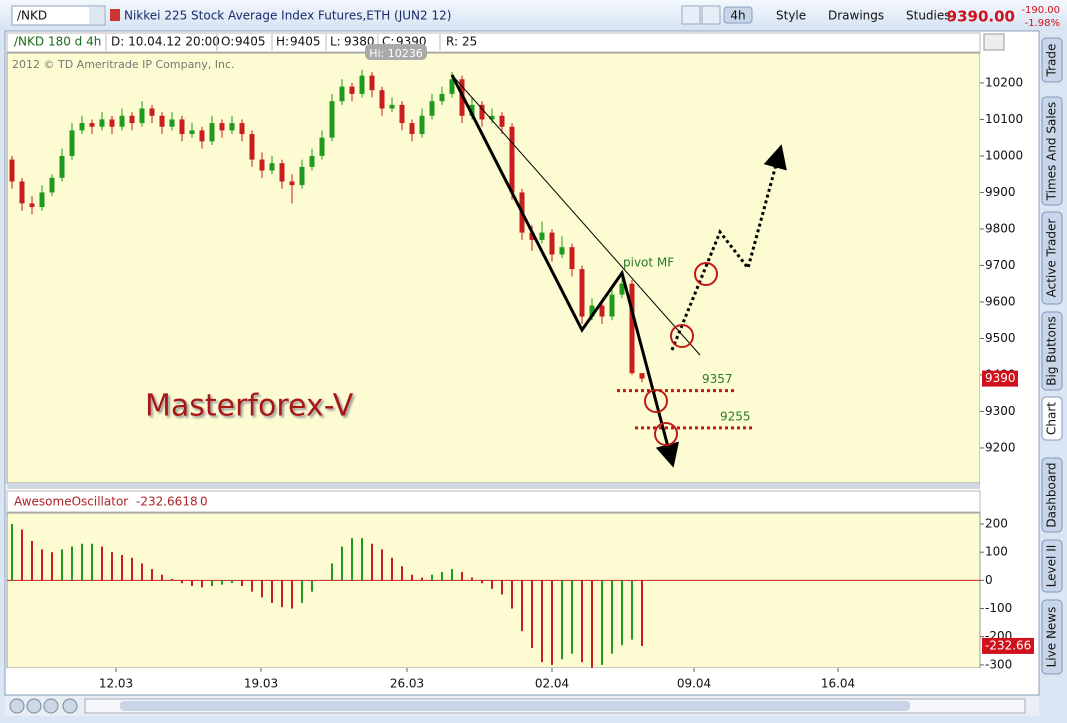 The width and height of the screenshot is (1067, 723). I want to click on x-axis, so click(493, 681).